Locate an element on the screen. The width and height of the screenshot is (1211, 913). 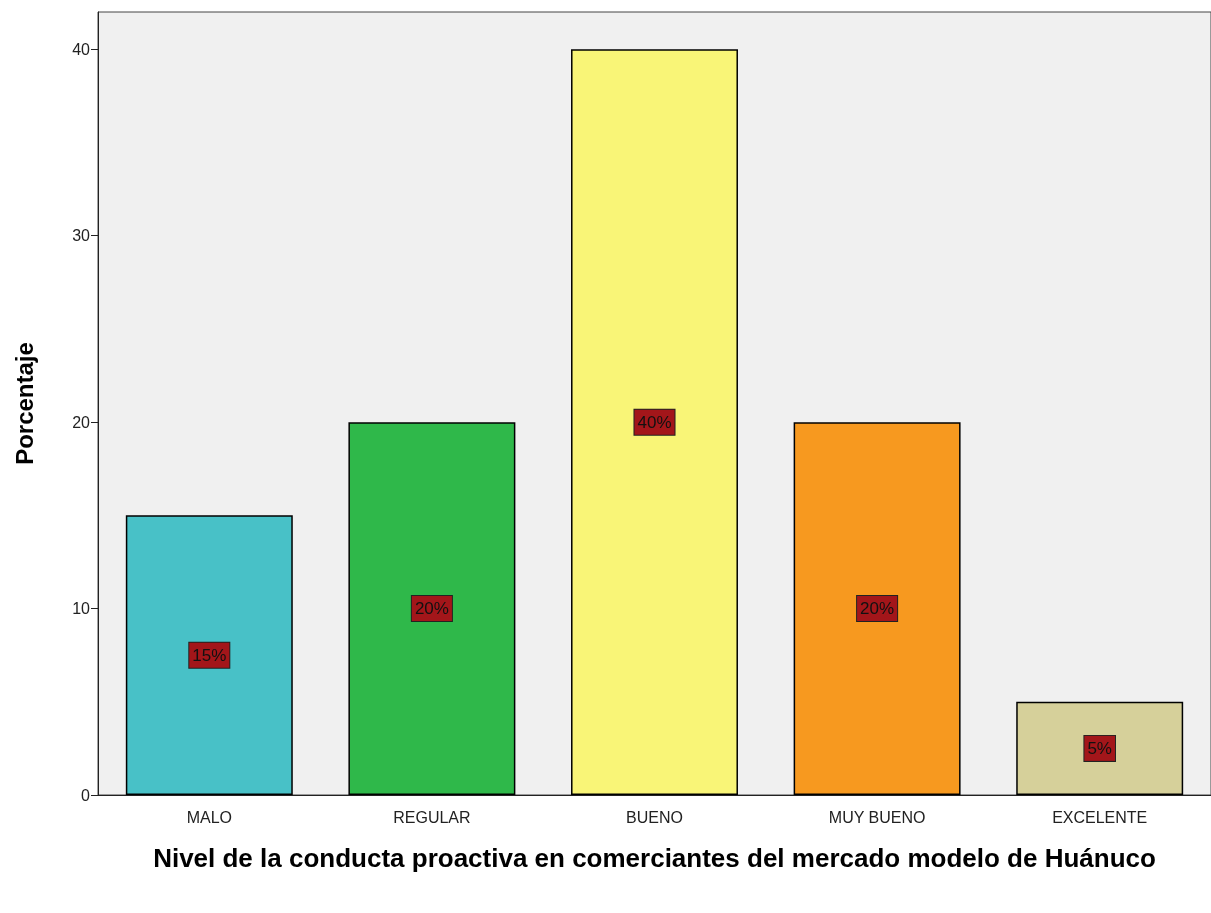
data-label: 15% is located at coordinates (209, 655).